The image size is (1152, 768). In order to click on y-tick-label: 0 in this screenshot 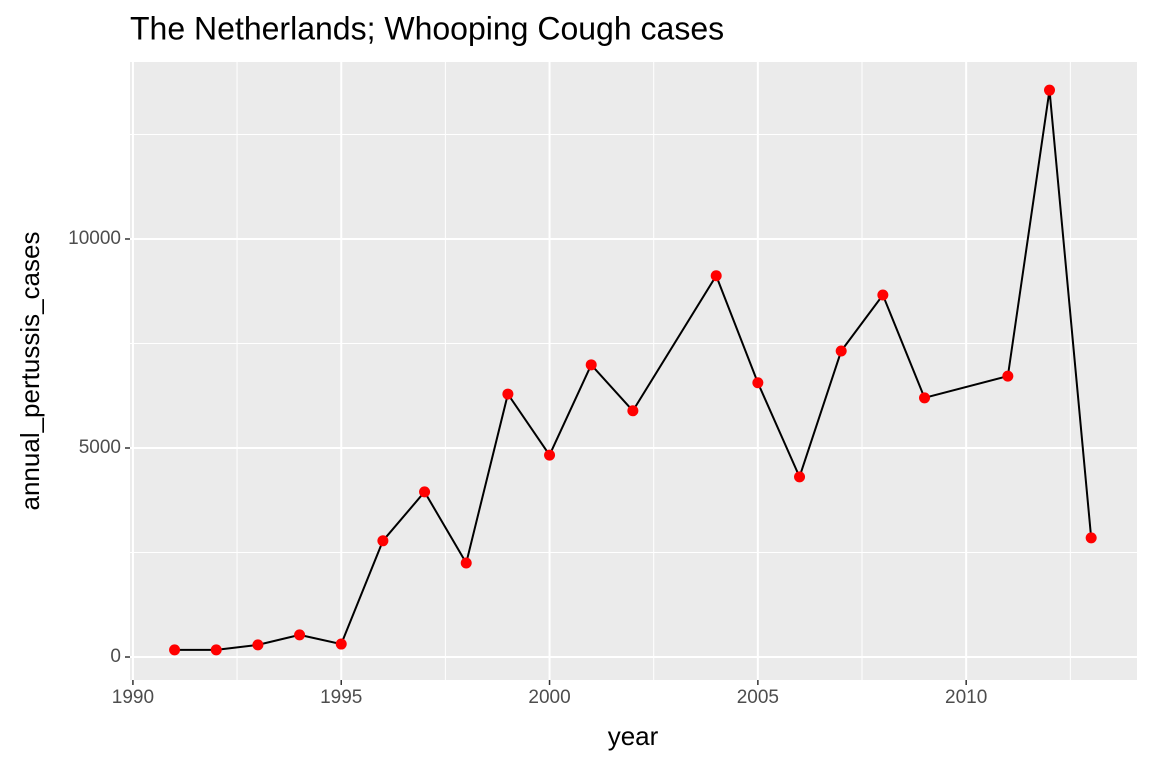, I will do `click(115, 656)`.